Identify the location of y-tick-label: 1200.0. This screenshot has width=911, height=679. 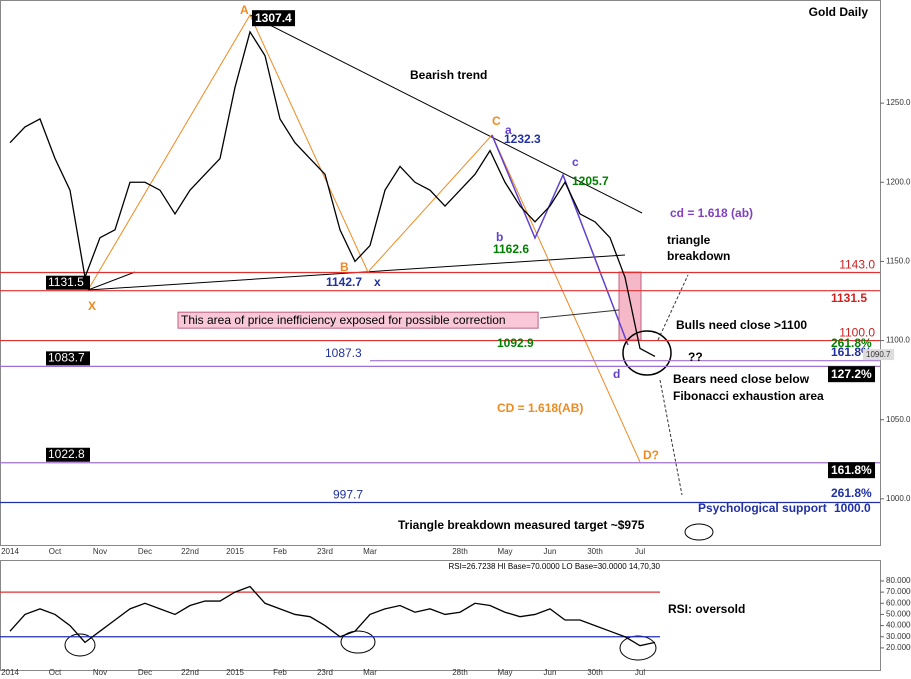
(898, 181).